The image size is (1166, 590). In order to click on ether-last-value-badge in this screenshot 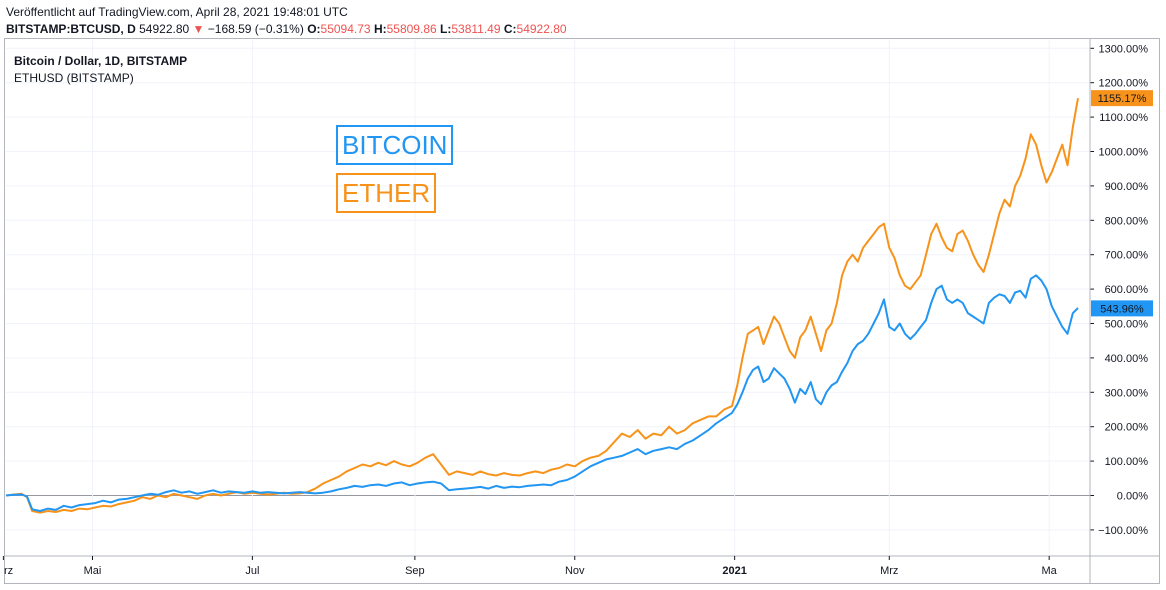, I will do `click(1122, 98)`.